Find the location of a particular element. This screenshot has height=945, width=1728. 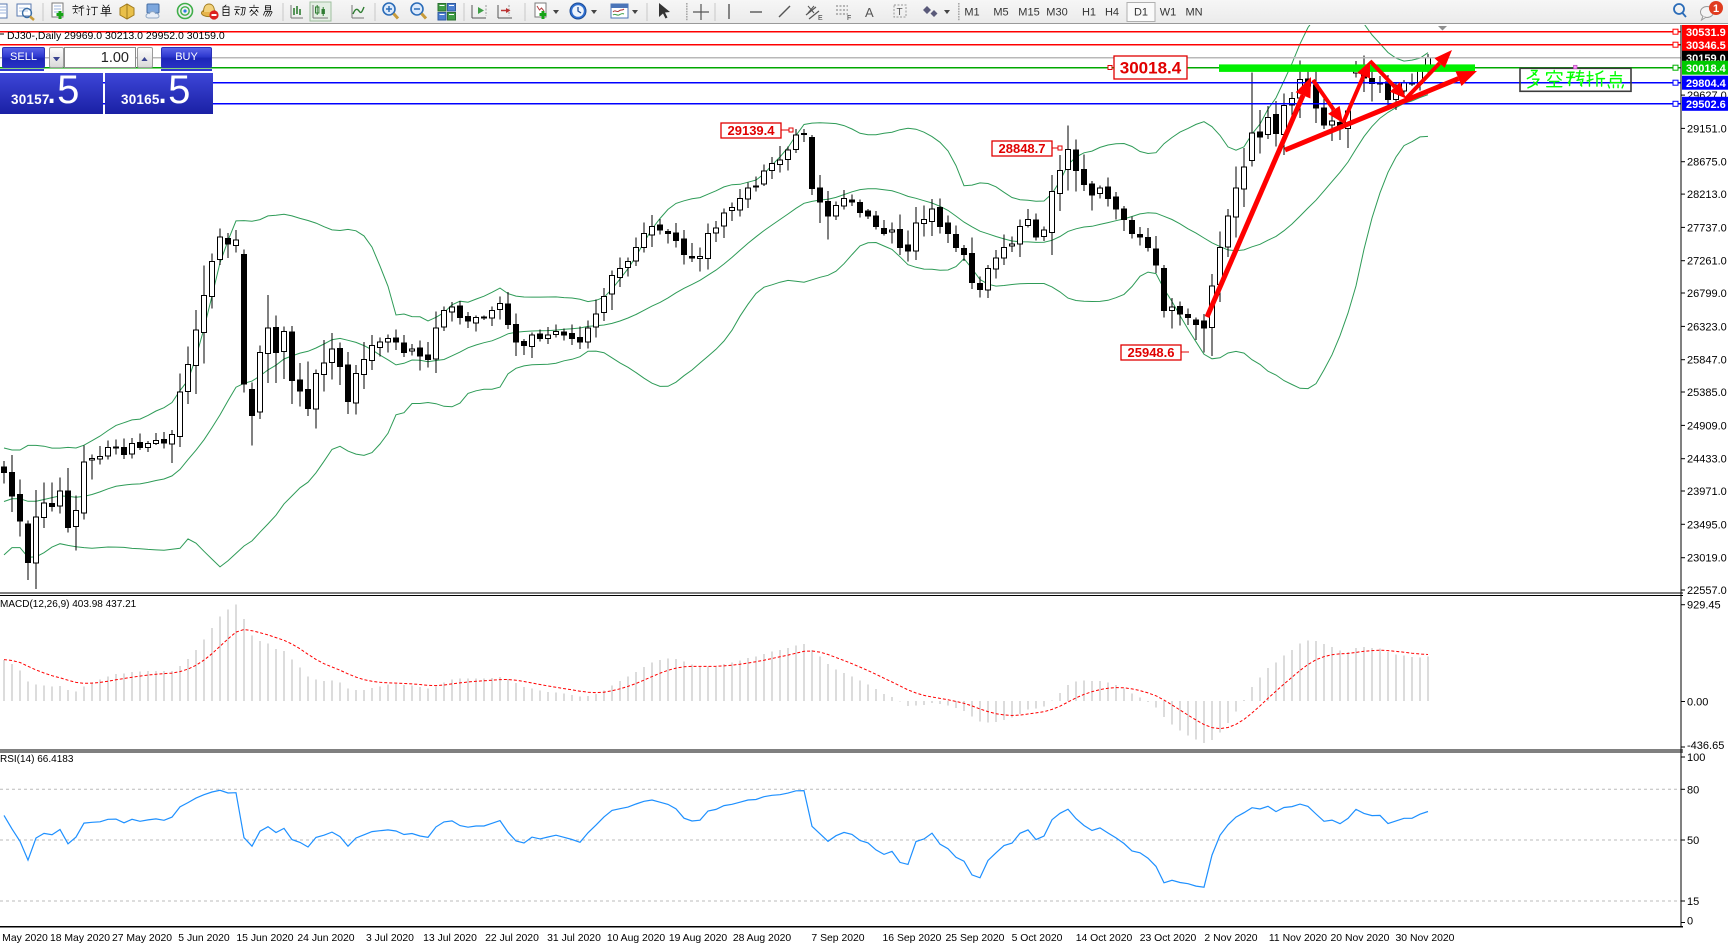

svg-text: 15 is located at coordinates (1693, 902).